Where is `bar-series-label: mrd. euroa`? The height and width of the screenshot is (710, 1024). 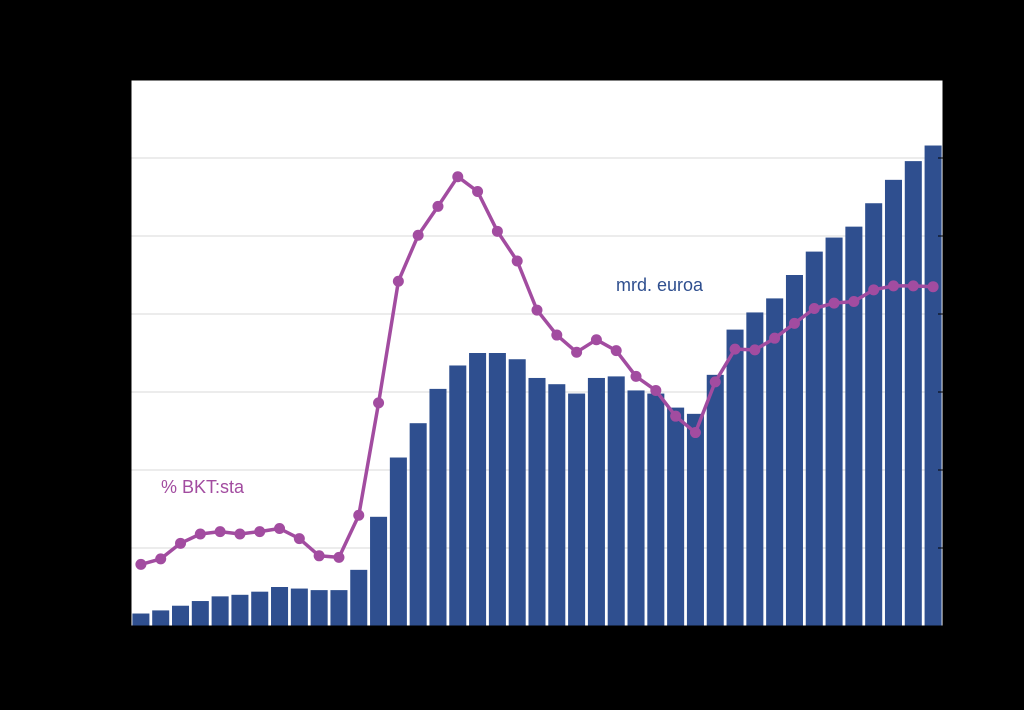
bar-series-label: mrd. euroa is located at coordinates (660, 285).